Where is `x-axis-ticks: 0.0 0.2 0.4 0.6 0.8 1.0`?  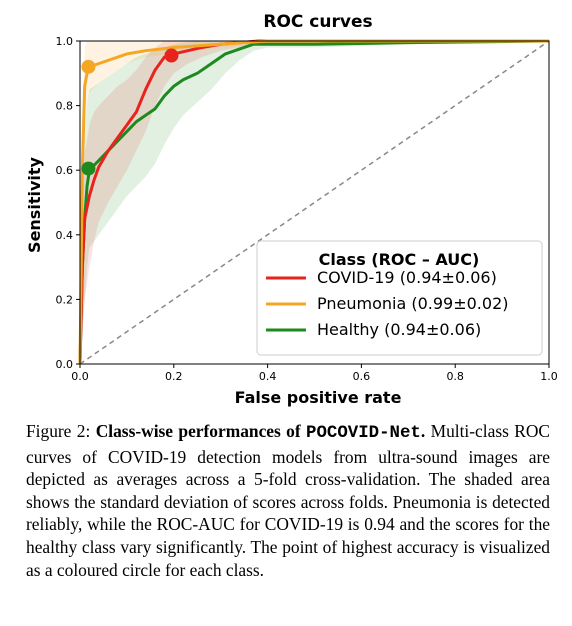
x-axis-ticks: 0.0 0.2 0.4 0.6 0.8 1.0 is located at coordinates (314, 373).